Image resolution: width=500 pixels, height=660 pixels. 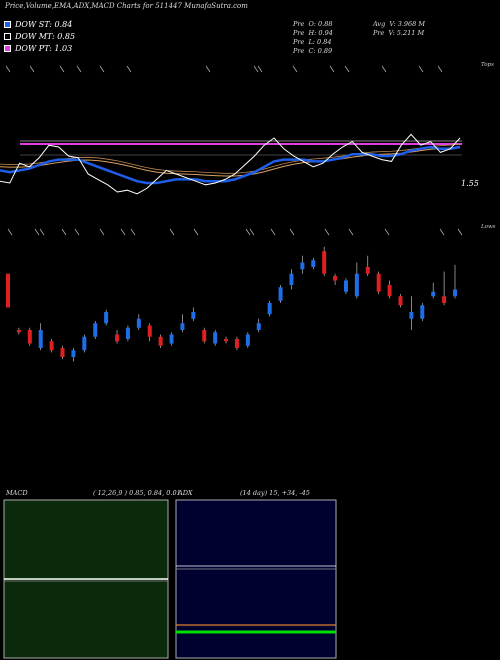 What do you see at coordinates (275, 493) in the screenshot?
I see `adx-params: (14 day) 15, +34, -45` at bounding box center [275, 493].